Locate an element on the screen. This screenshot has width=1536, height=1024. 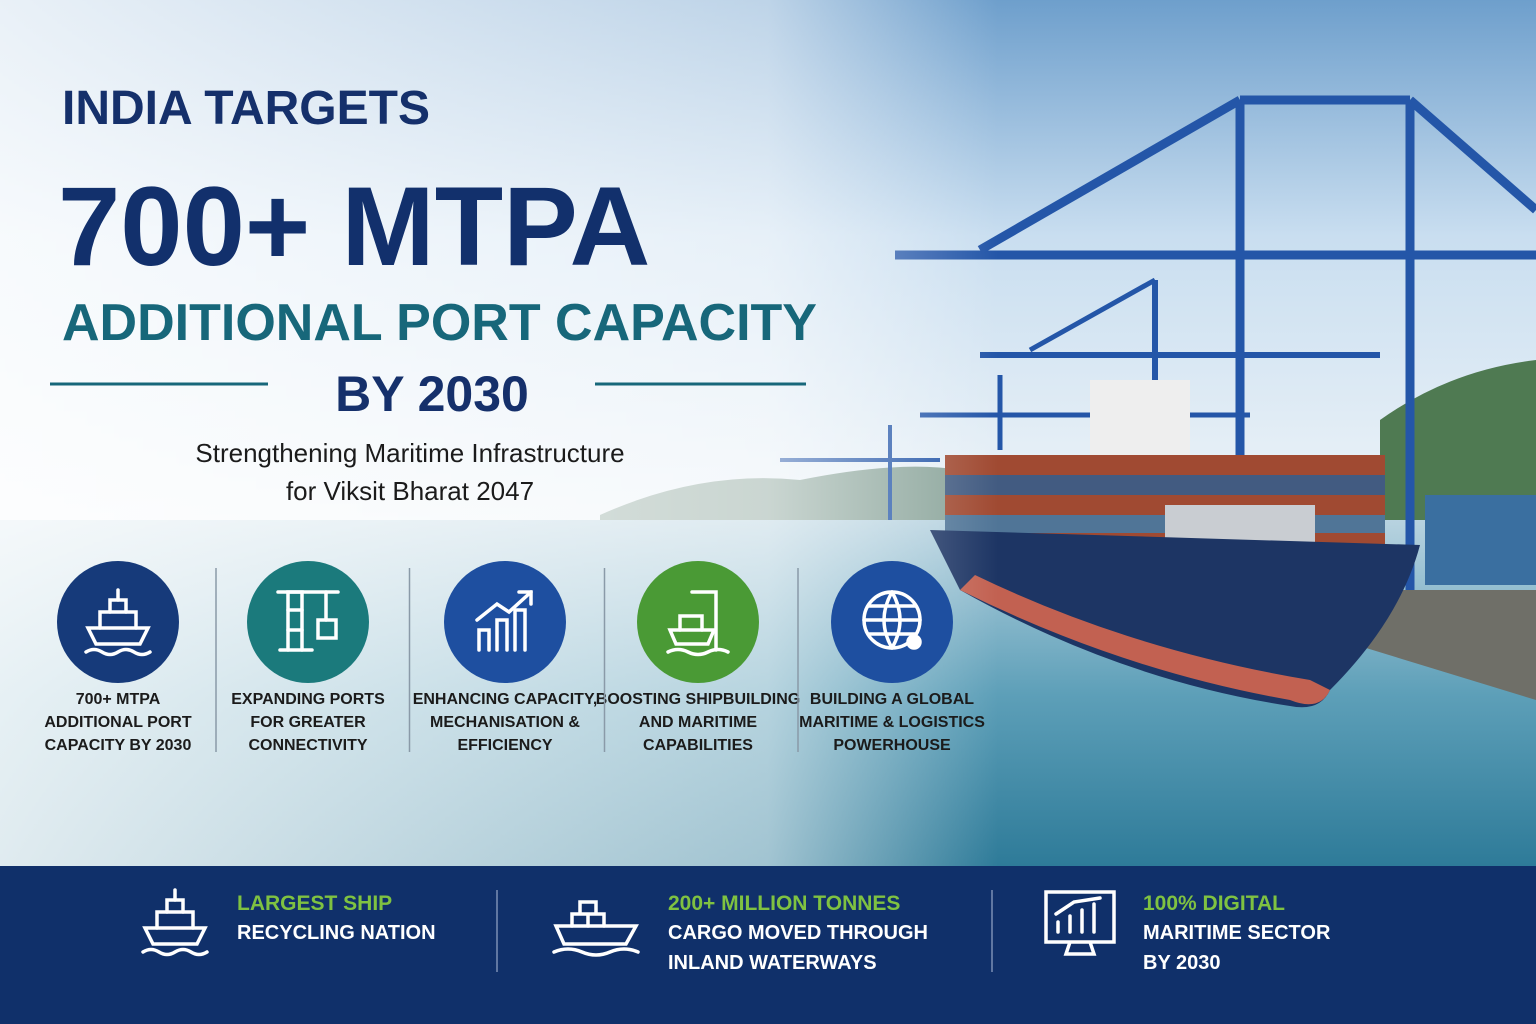
feature-text: EXPANDING PORTS is located at coordinates (308, 699).